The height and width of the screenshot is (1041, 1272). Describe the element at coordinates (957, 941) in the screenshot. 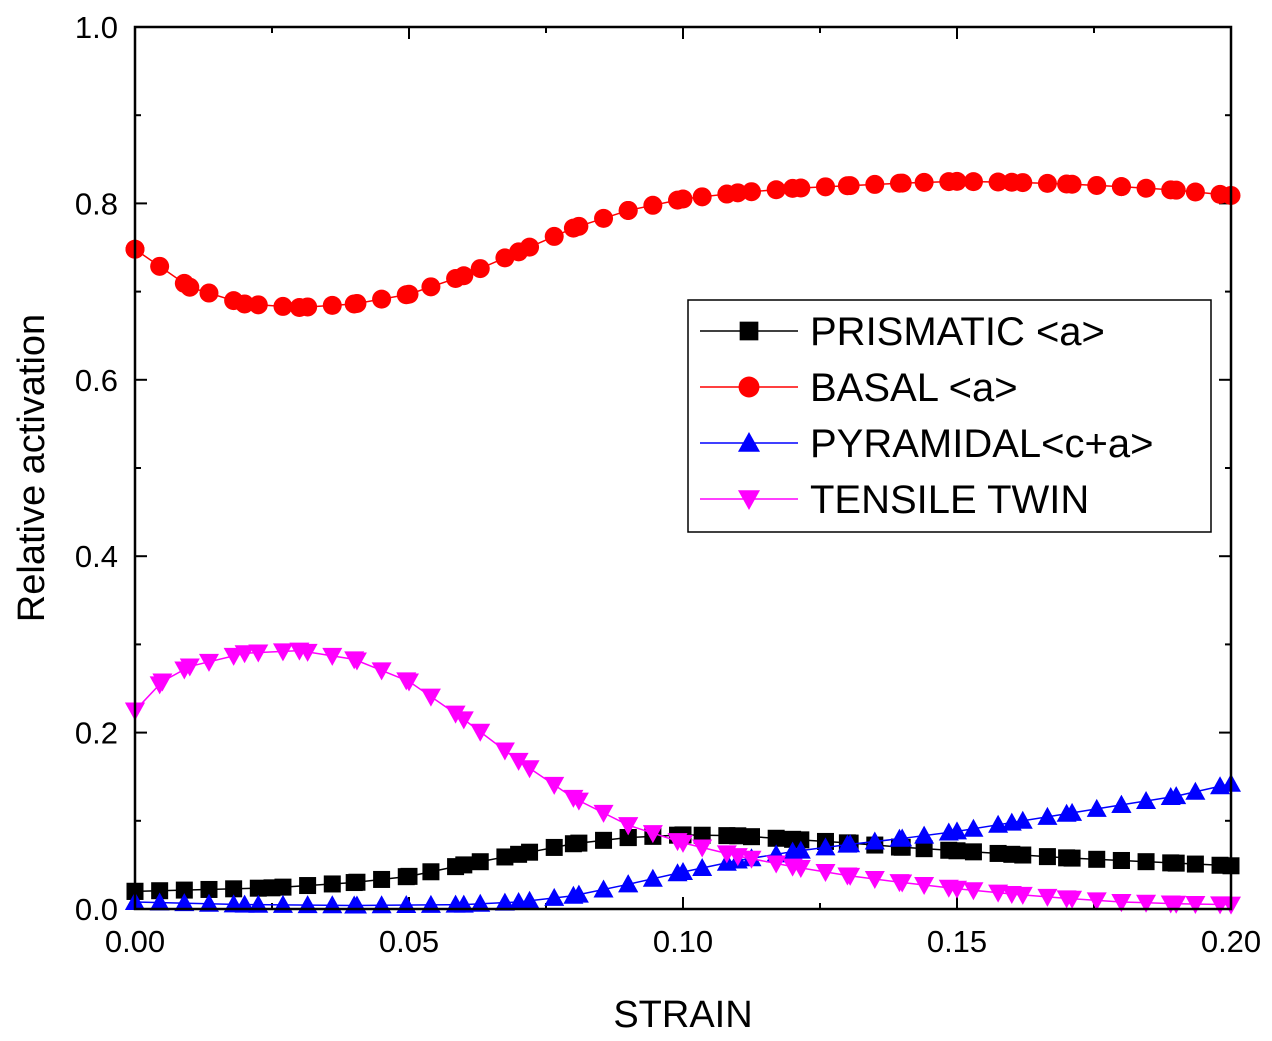

I see `x-tick-label: 0.15` at that location.